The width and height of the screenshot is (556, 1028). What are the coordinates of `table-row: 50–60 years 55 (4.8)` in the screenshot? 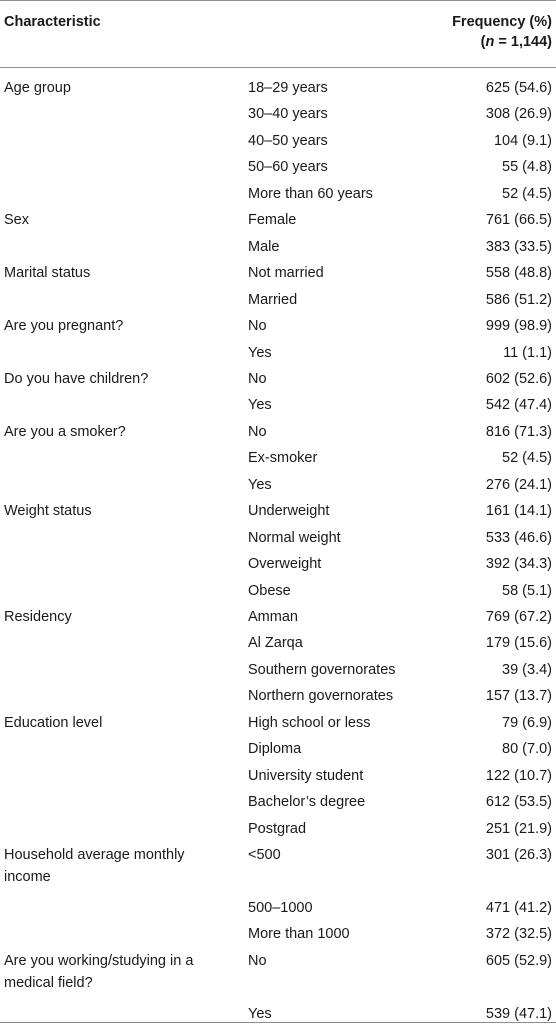 It's located at (278, 168).